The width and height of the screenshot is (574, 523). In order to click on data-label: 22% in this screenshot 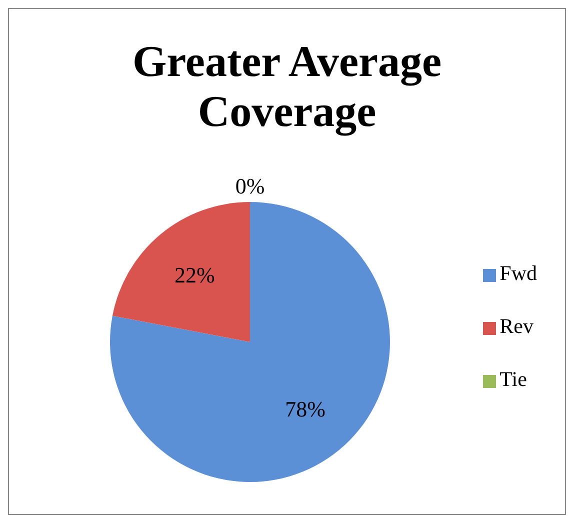, I will do `click(194, 275)`.